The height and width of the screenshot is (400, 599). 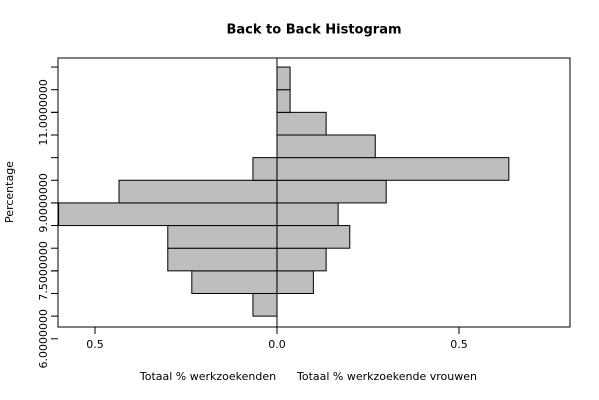 What do you see at coordinates (313, 30) in the screenshot?
I see `chart-title: Back to Back Histogram` at bounding box center [313, 30].